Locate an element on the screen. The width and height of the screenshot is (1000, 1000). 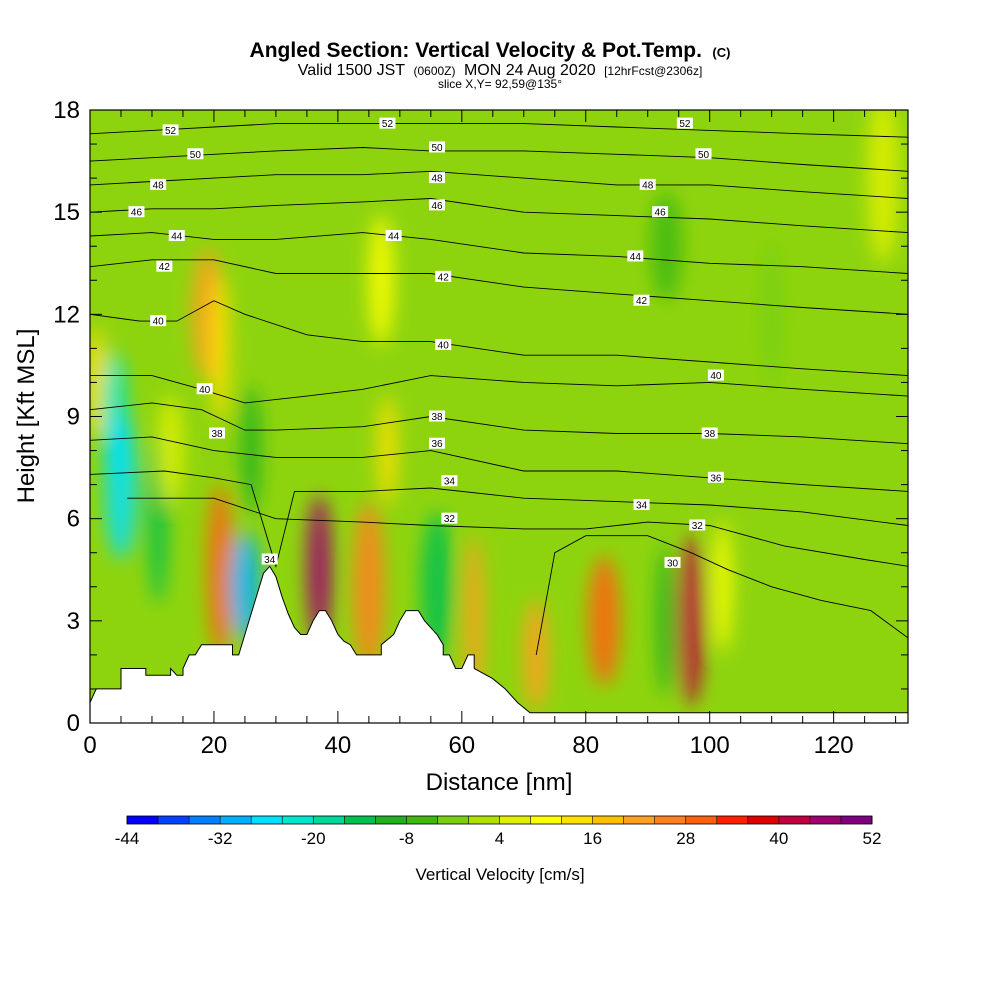
x-tick-label: 100 is located at coordinates (710, 745).